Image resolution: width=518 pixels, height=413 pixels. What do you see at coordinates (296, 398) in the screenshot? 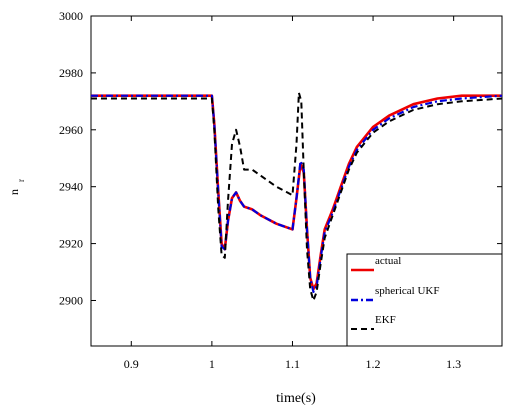
I see `x-axis-label: time(s)` at bounding box center [296, 398].